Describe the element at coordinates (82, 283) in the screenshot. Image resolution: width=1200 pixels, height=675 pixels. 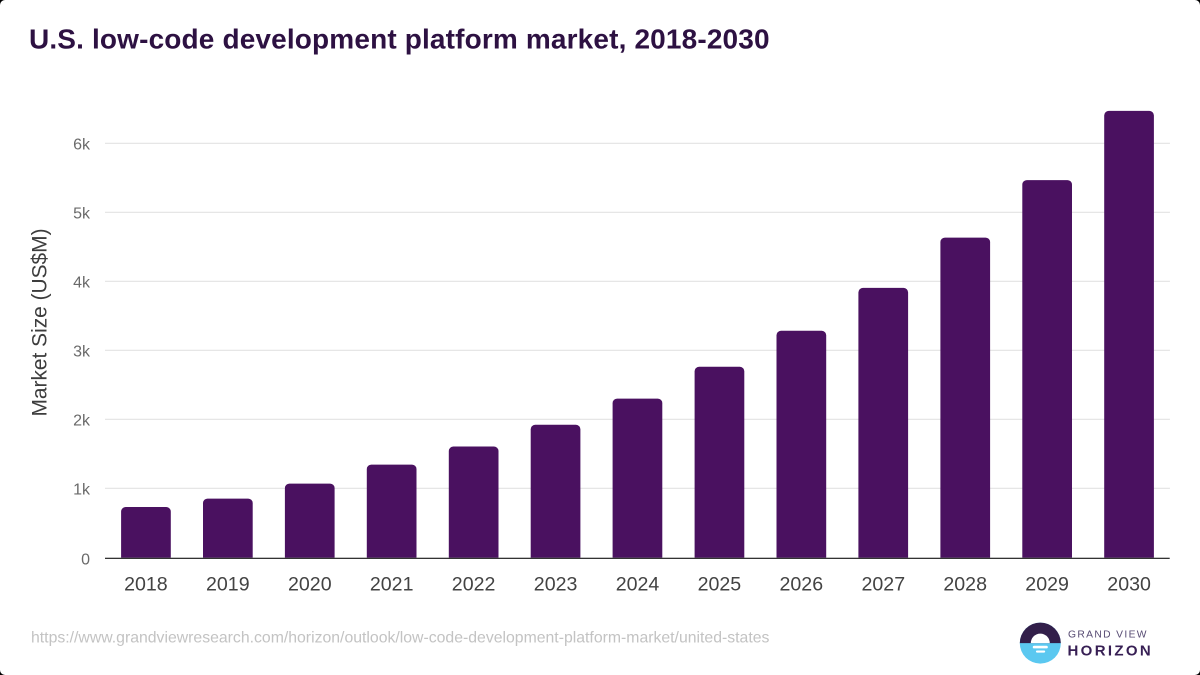
I see `svg-text: 4k` at that location.